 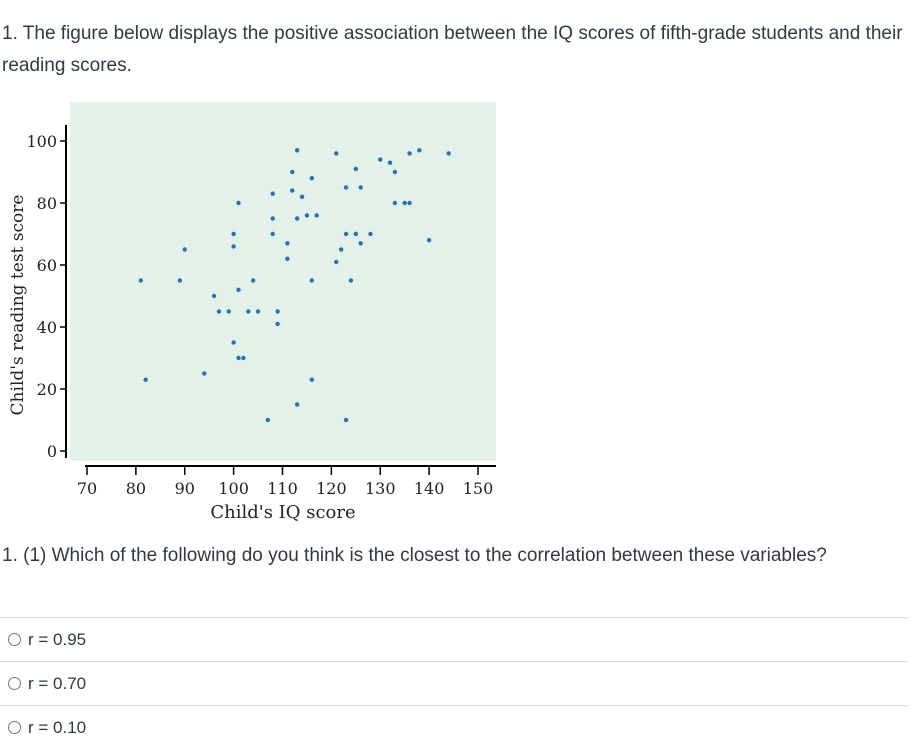 I want to click on x-tick-label: 100, so click(x=233, y=488).